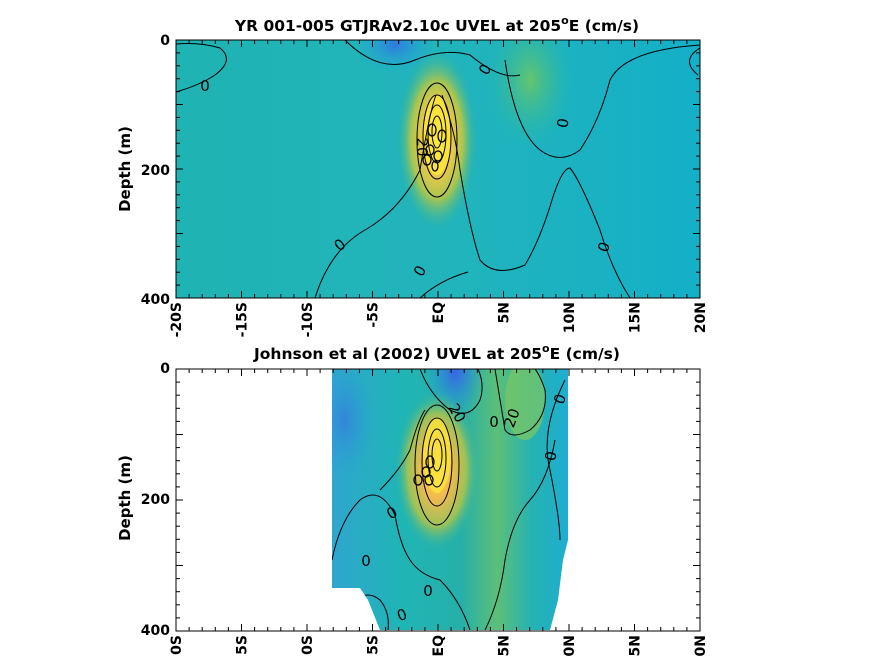  What do you see at coordinates (125, 169) in the screenshot?
I see `top-ylabel: Depth (m)` at bounding box center [125, 169].